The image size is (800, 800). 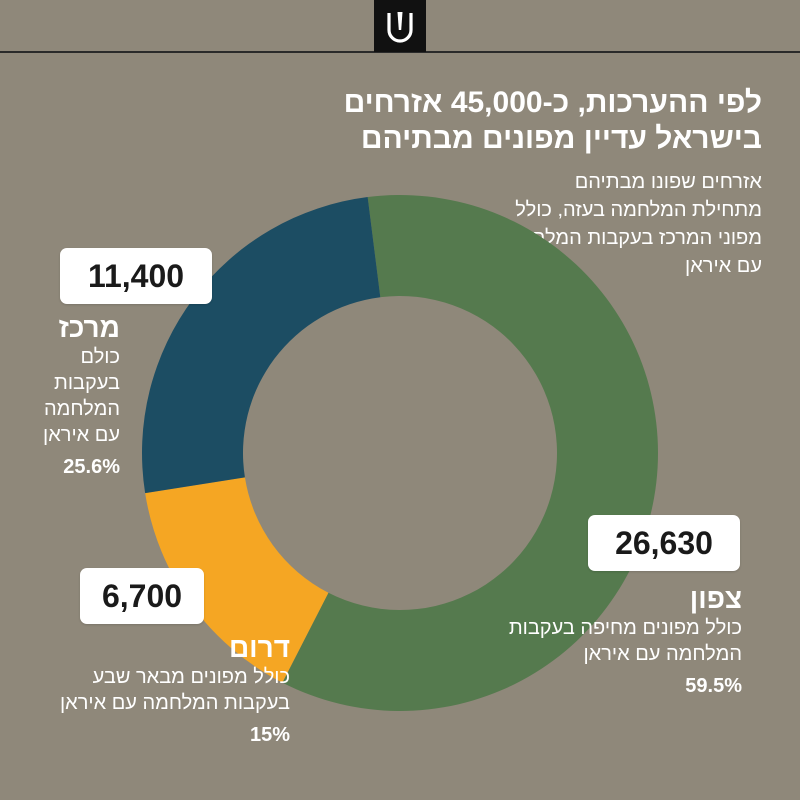 I want to click on south-value-label: 6,700, so click(x=142, y=595).